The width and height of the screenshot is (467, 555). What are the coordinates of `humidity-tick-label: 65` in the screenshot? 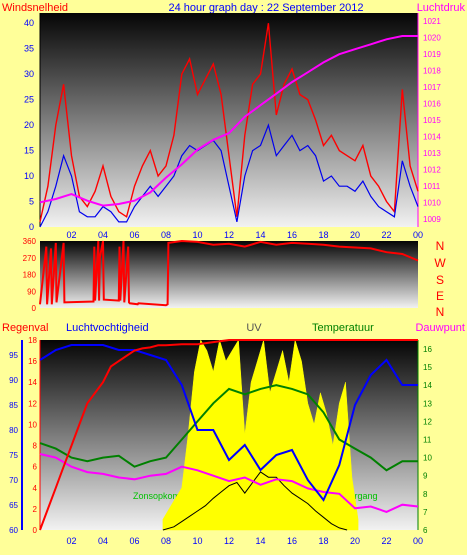 It's located at (13, 505).